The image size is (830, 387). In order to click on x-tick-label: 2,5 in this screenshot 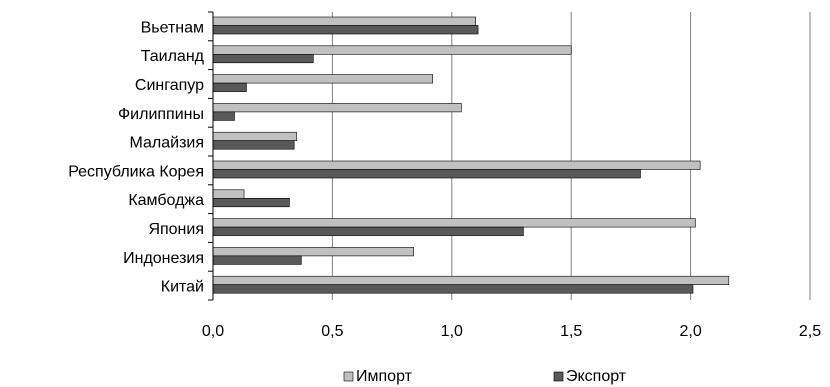, I will do `click(810, 331)`.